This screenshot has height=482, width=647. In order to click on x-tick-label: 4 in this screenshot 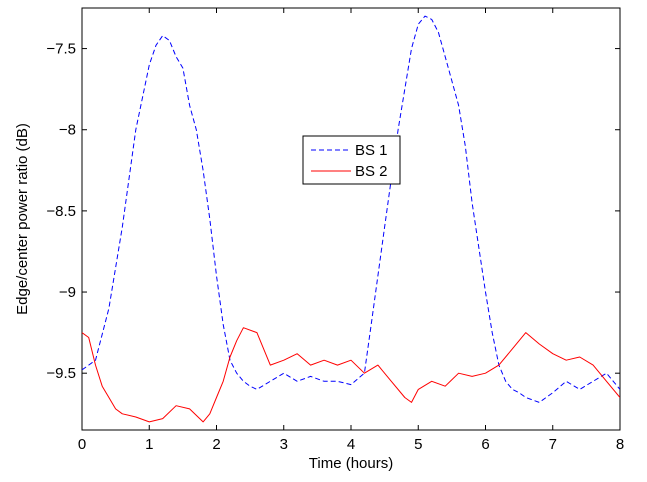, I will do `click(351, 444)`.